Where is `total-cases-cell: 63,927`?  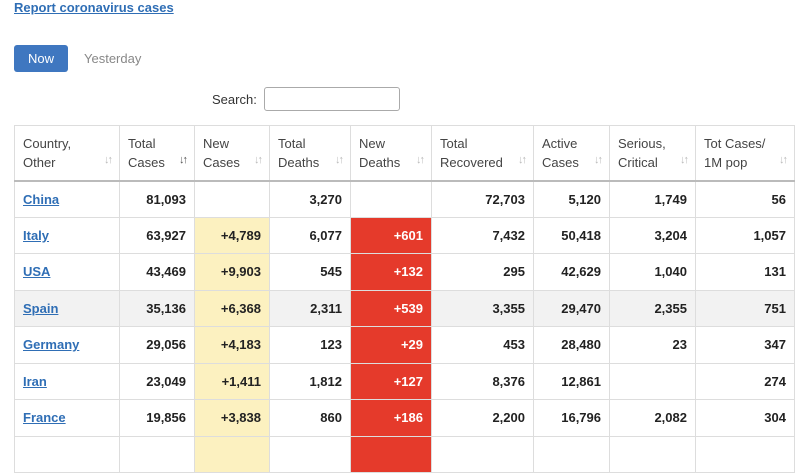
total-cases-cell: 63,927 is located at coordinates (157, 235).